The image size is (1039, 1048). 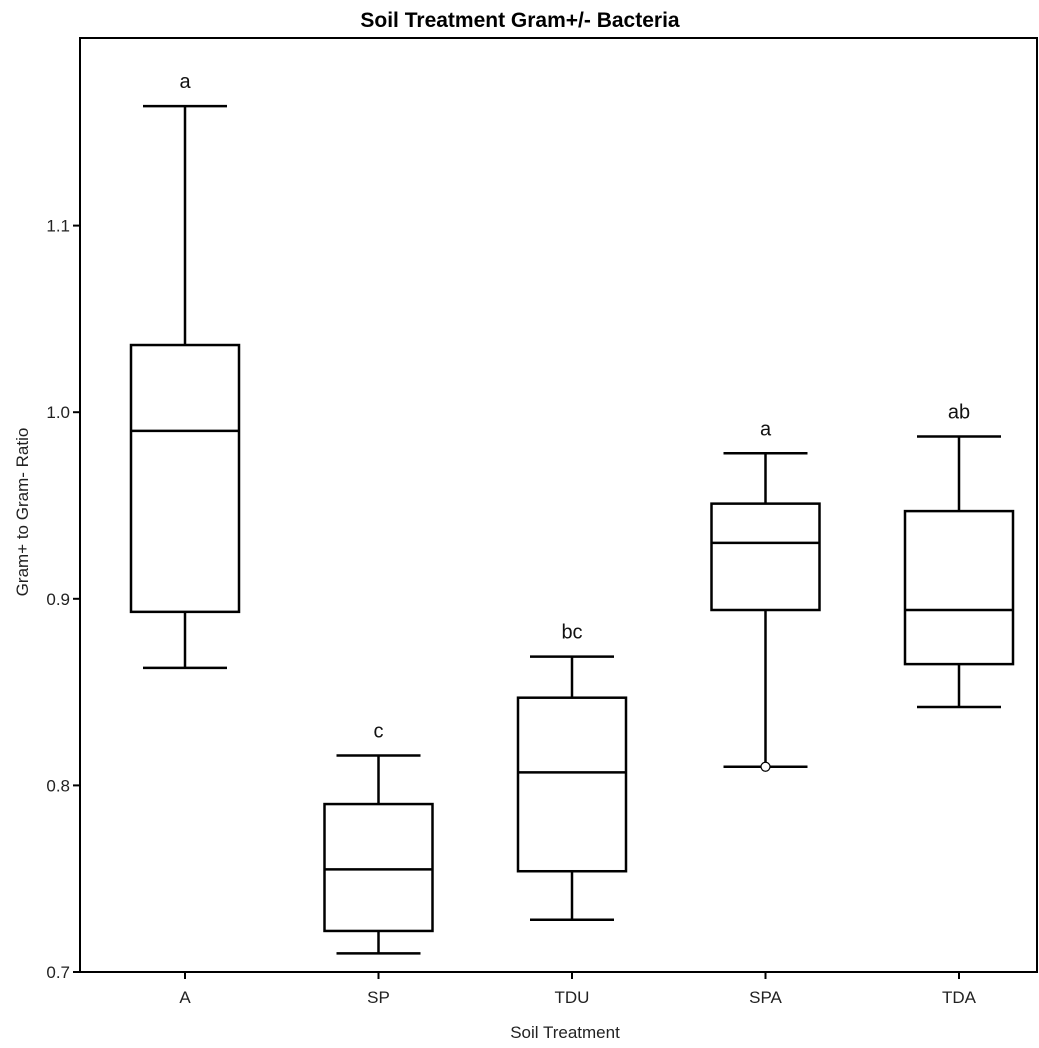 I want to click on x-tick-label: TDU, so click(x=572, y=997).